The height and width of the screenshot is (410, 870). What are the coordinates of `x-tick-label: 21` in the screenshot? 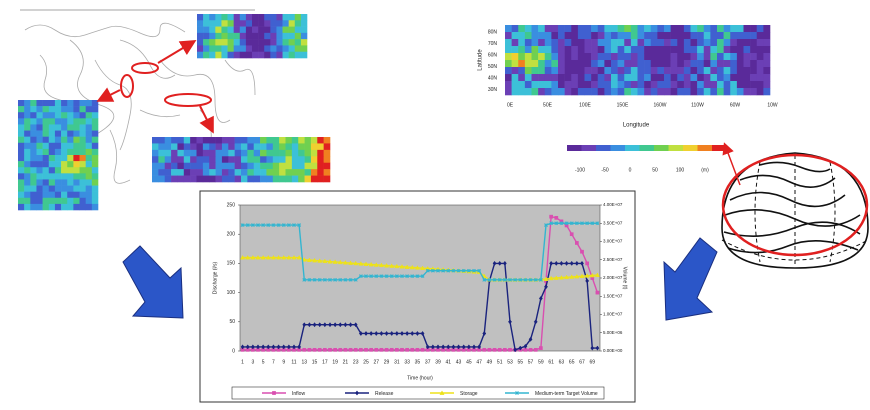 It's located at (346, 362).